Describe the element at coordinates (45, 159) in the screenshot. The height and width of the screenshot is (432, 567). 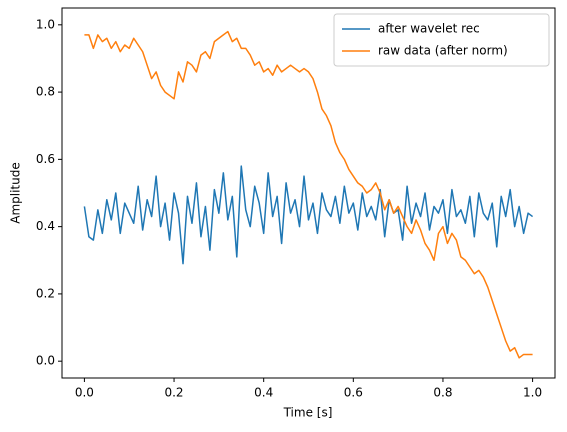
I see `y-tick-label: 0.6` at that location.